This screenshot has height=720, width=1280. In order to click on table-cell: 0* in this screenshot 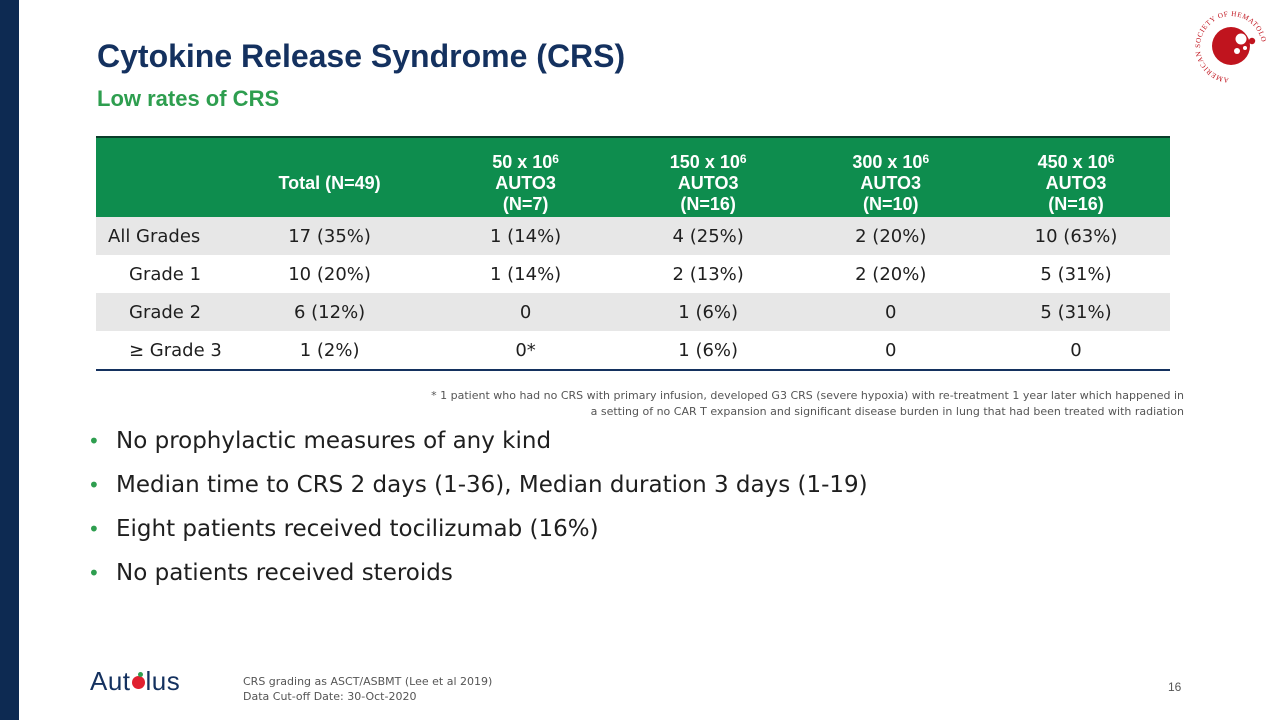, I will do `click(525, 351)`.